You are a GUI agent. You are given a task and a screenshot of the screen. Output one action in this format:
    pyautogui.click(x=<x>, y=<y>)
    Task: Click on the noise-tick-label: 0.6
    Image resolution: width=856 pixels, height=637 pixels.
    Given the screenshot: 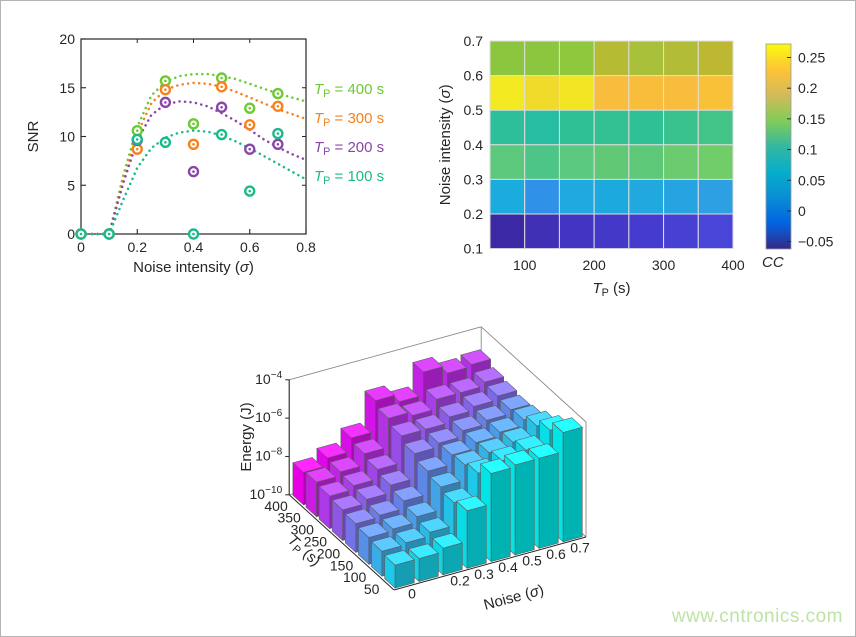 What is the action you would take?
    pyautogui.click(x=556, y=554)
    